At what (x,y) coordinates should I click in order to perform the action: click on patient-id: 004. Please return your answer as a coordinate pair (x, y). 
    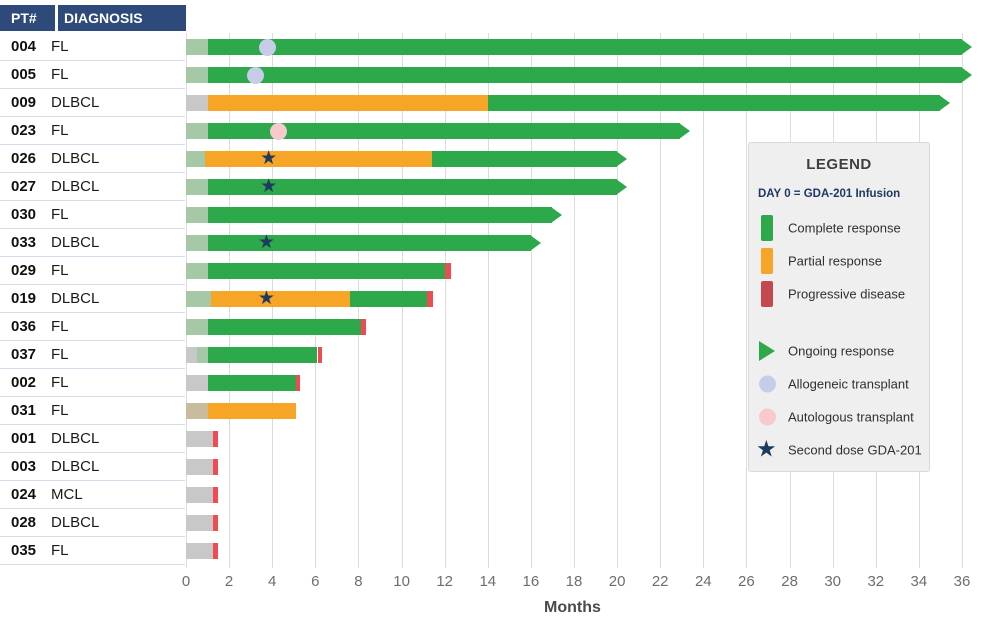
    Looking at the image, I should click on (24, 46).